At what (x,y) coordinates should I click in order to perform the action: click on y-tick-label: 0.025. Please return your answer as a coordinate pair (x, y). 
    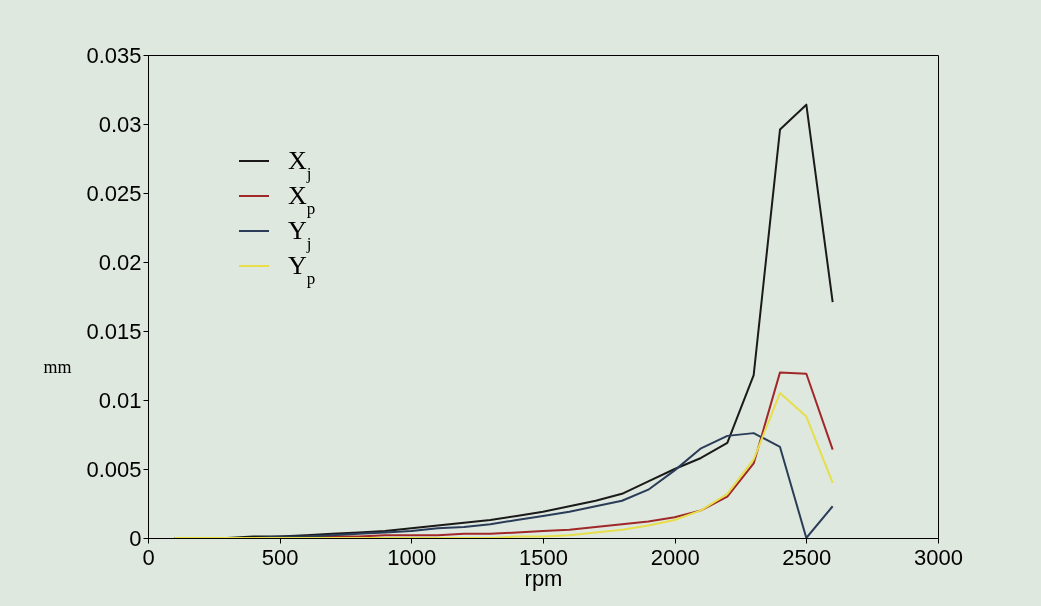
    Looking at the image, I should click on (114, 193).